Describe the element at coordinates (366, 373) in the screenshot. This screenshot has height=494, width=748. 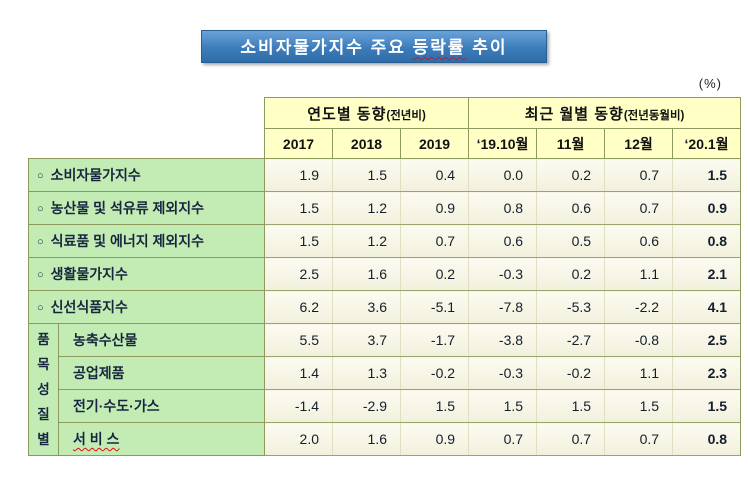
I see `value-cell: 1.3` at that location.